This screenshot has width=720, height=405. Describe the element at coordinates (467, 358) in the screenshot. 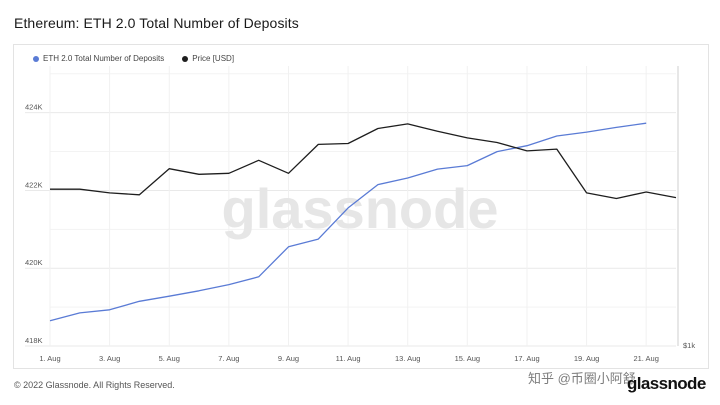

I see `x-tick-label: 15. Aug` at that location.